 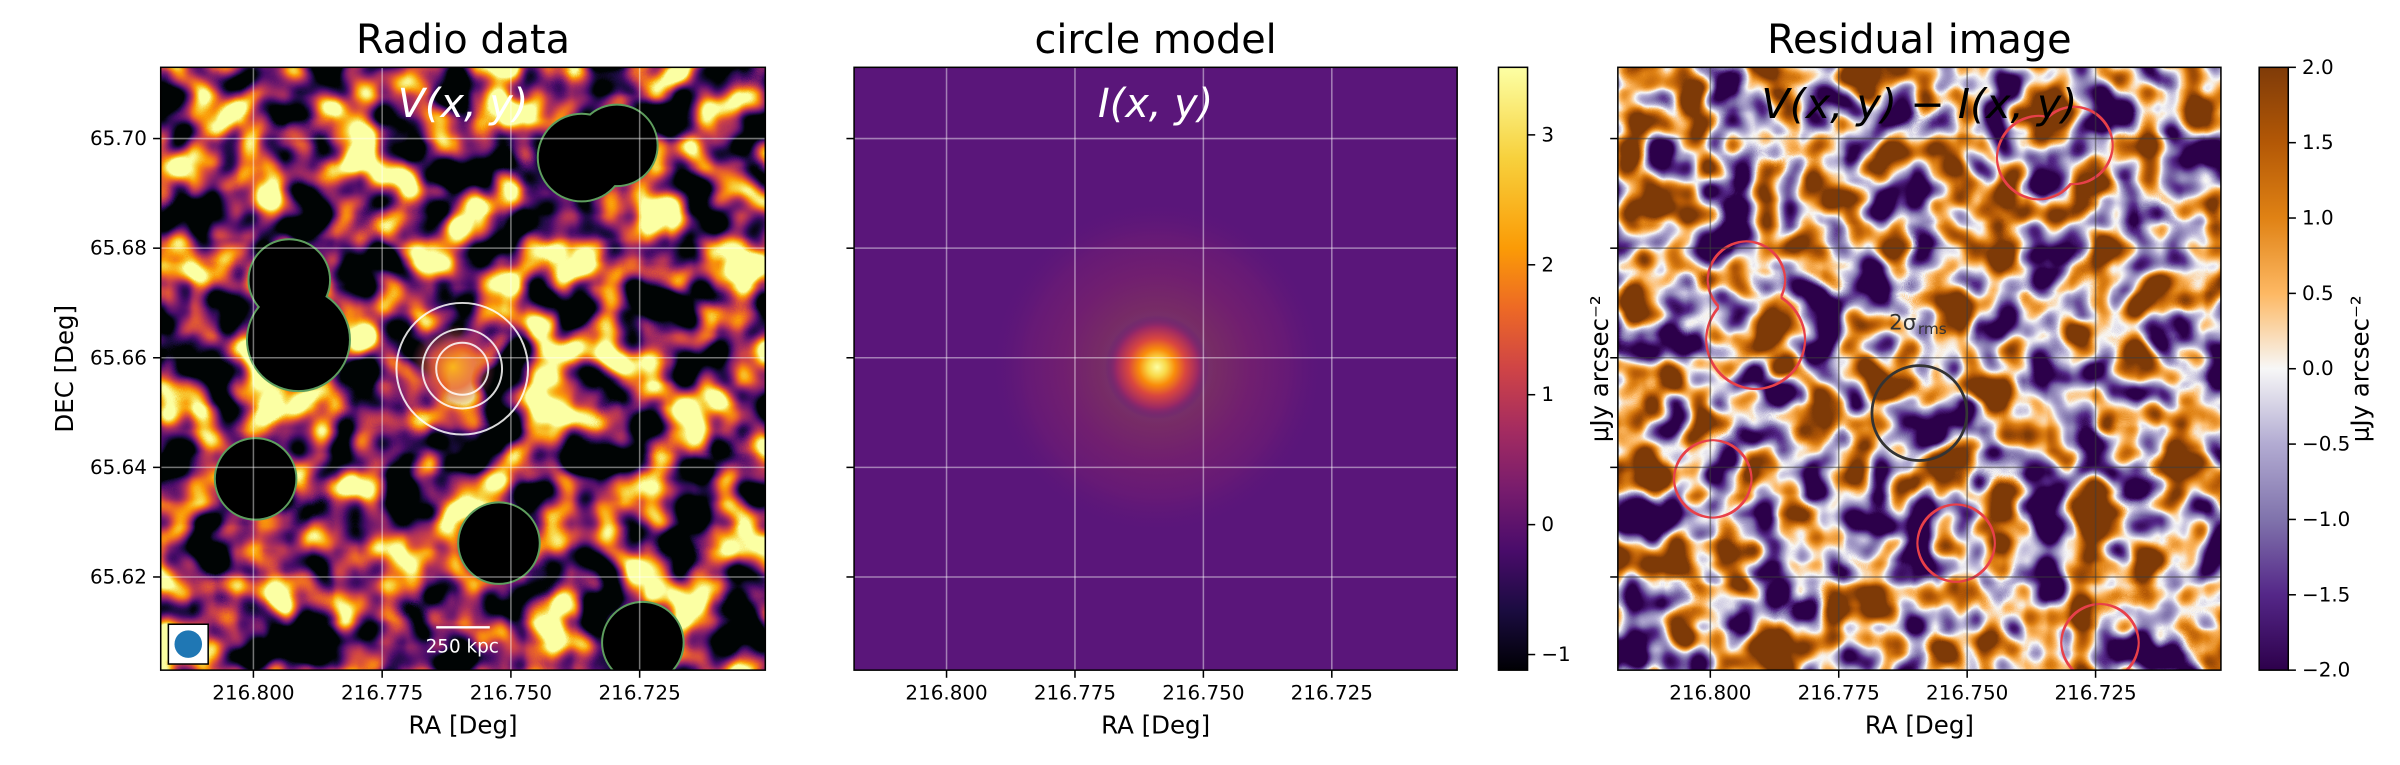 I want to click on circle-label: 2σ, so click(x=1902, y=322).